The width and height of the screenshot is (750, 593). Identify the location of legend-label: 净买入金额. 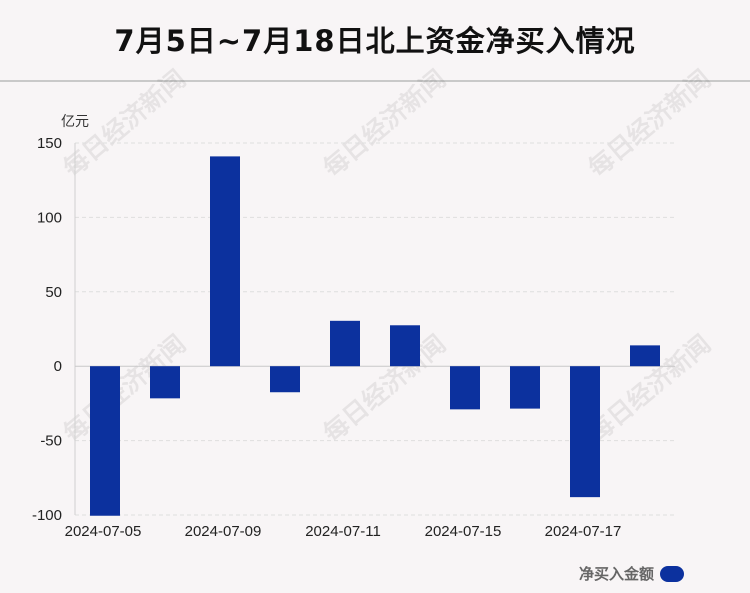
(616, 574).